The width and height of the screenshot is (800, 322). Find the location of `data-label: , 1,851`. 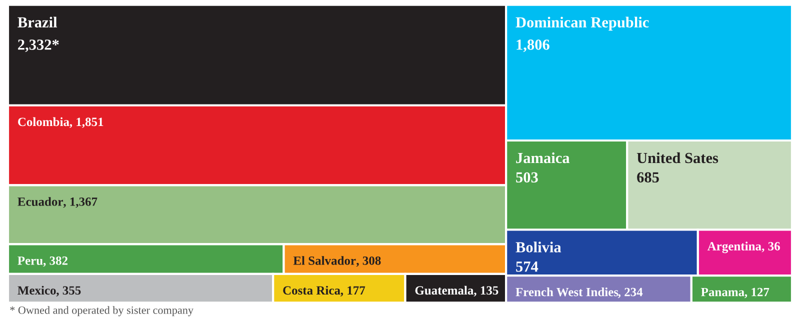

data-label: , 1,851 is located at coordinates (87, 123).